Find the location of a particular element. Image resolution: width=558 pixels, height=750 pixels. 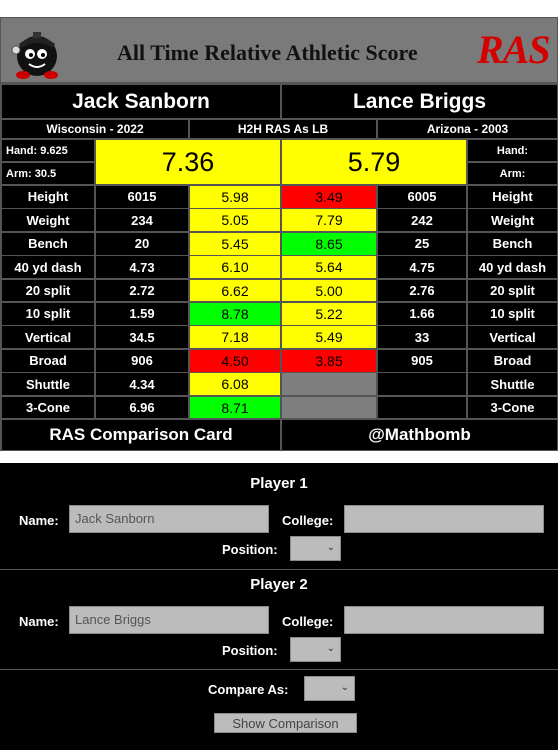

player1-metric-score: 6.10 is located at coordinates (235, 267).